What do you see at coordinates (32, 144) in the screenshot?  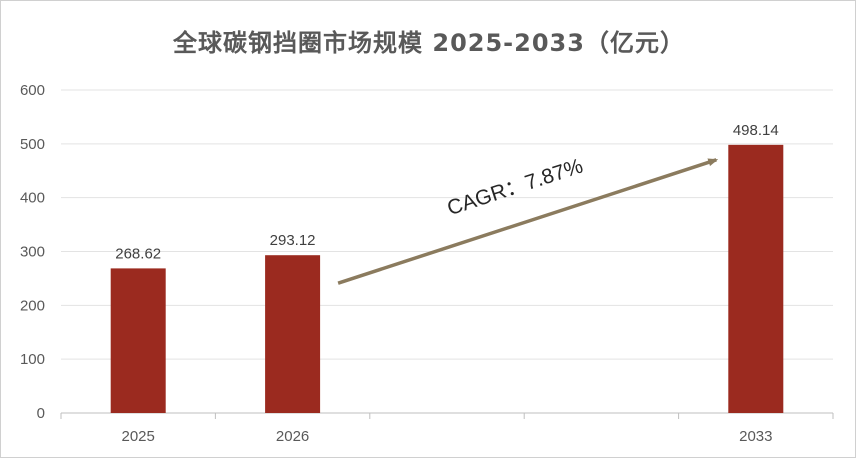 I see `y-tick-label: 500` at bounding box center [32, 144].